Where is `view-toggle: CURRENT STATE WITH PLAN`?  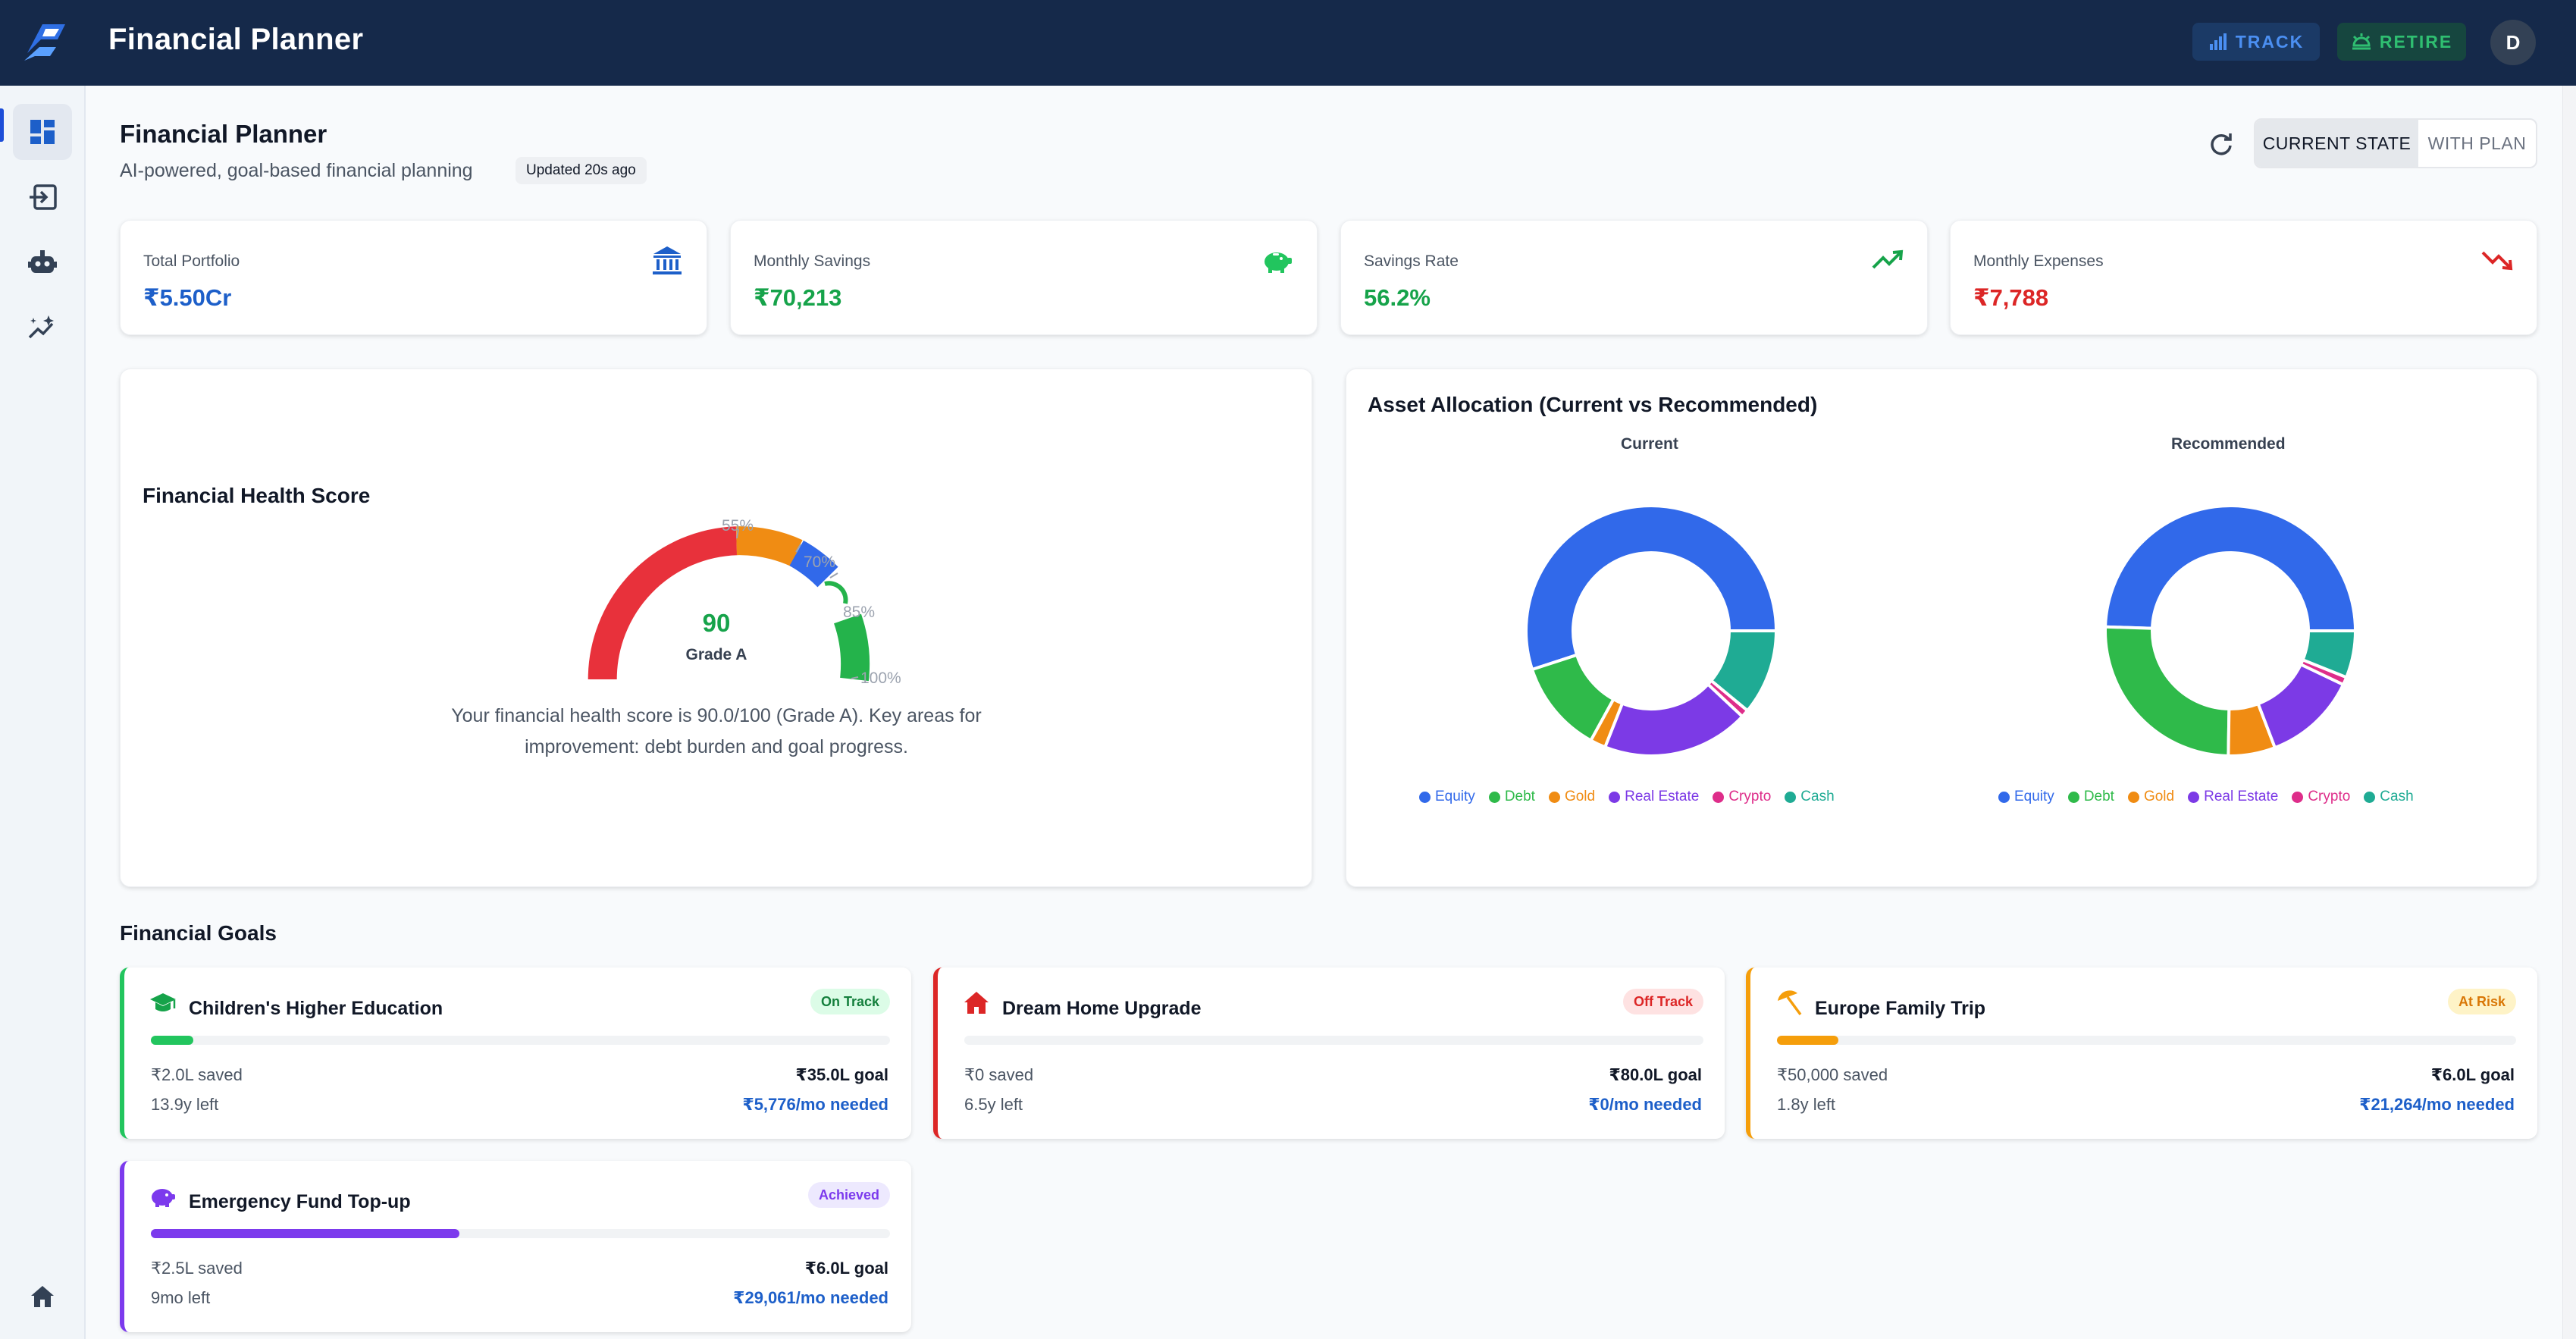
view-toggle: CURRENT STATE WITH PLAN is located at coordinates (2395, 143).